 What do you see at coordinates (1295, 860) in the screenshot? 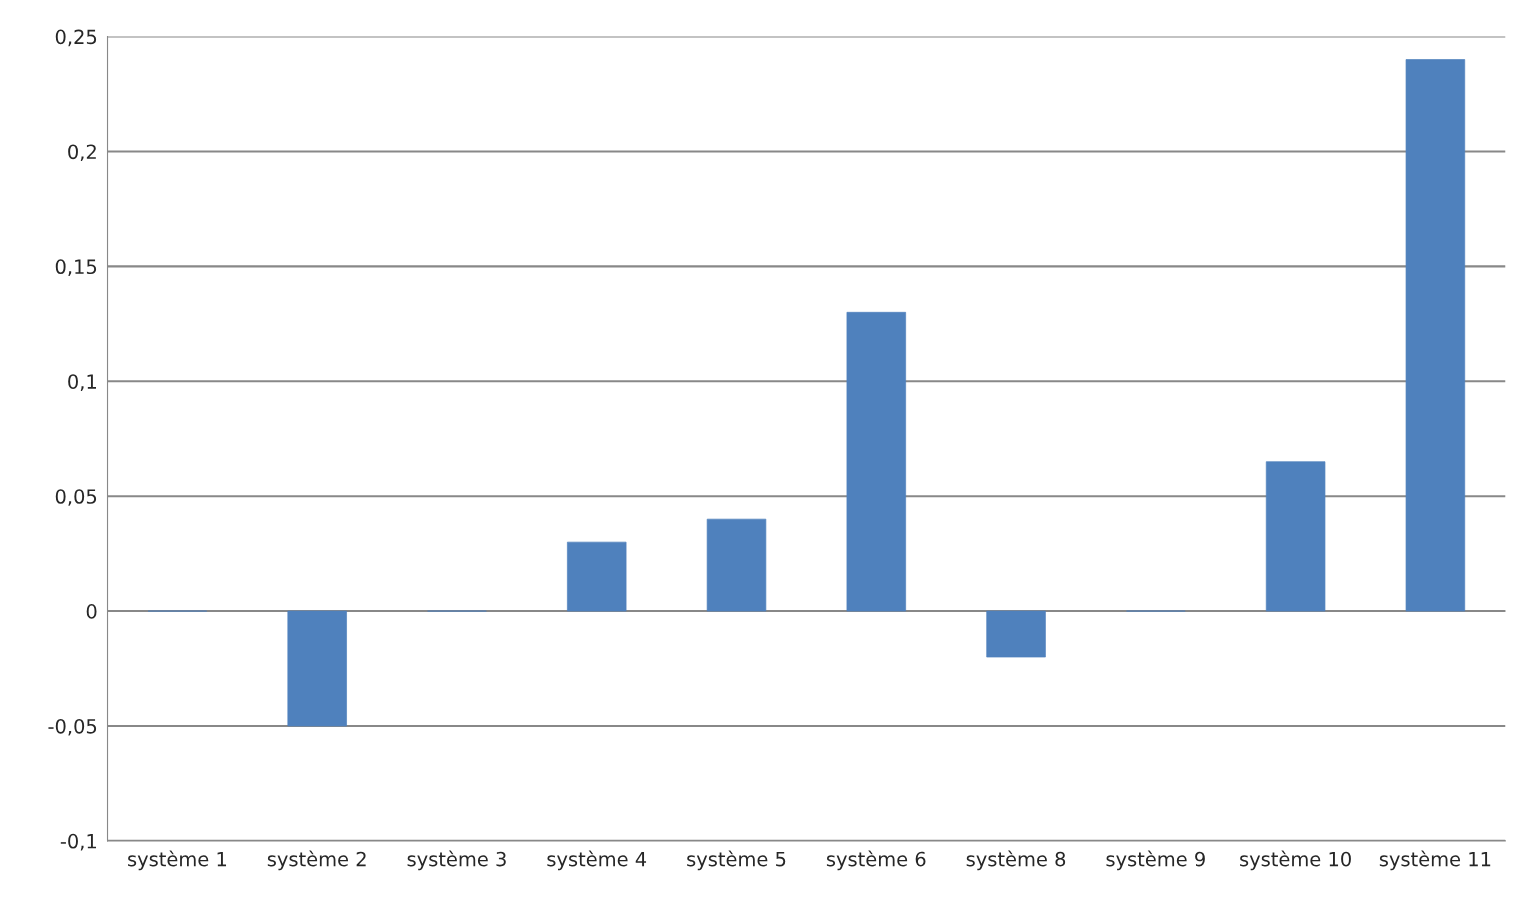
I see `x-tick-label: système 10` at bounding box center [1295, 860].